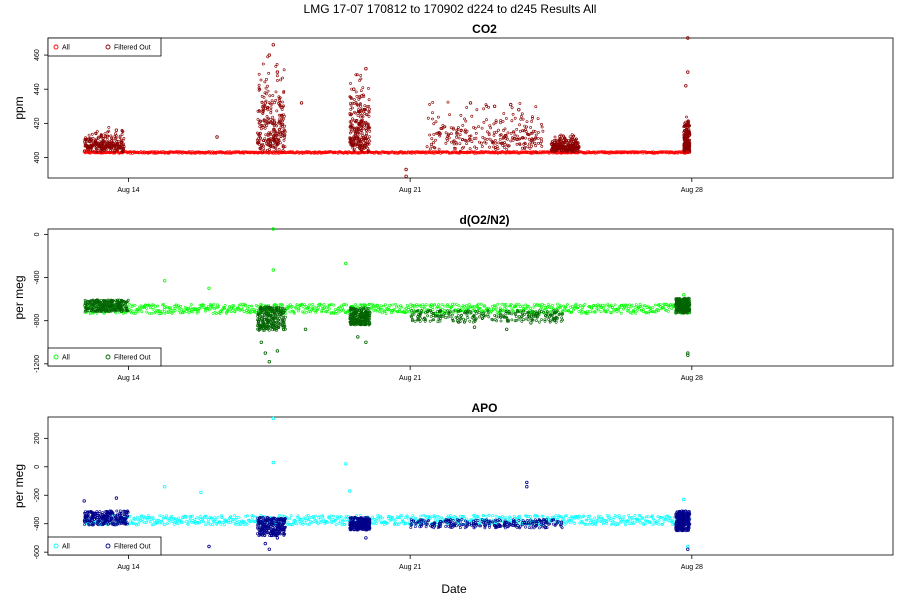 This screenshot has height=600, width=900. I want to click on panel-title: CO2, so click(484, 29).